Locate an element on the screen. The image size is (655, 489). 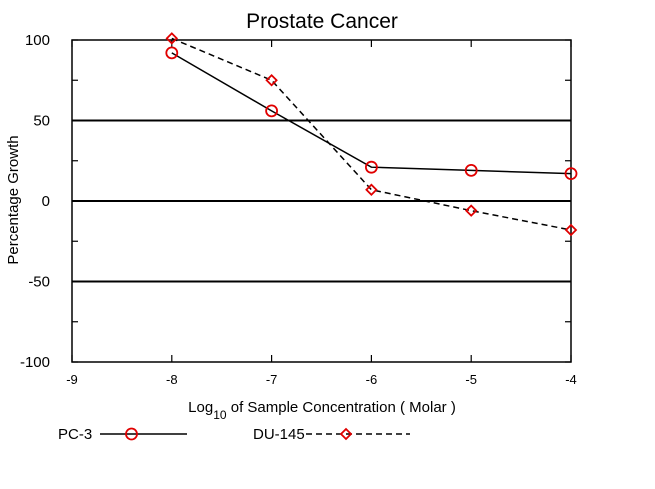
legend-label-pc-3: PC-3 is located at coordinates (75, 434).